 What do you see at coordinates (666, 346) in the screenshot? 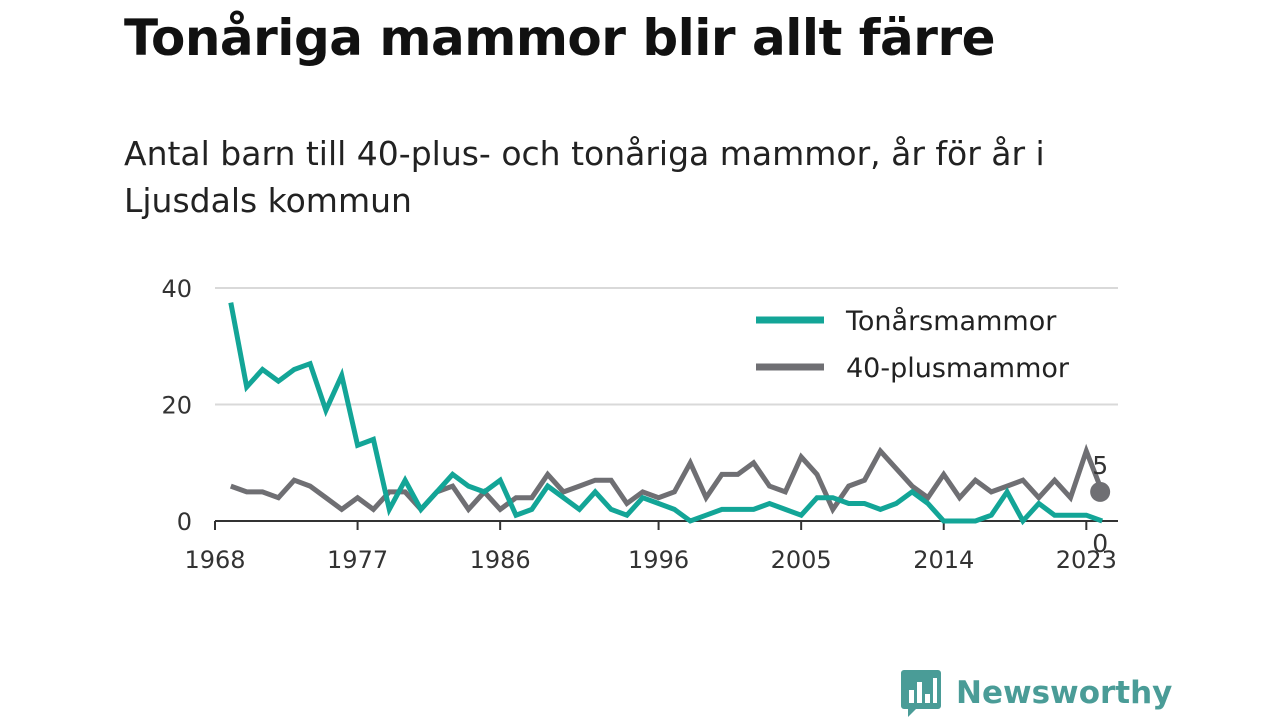
I see `gridlines` at bounding box center [666, 346].